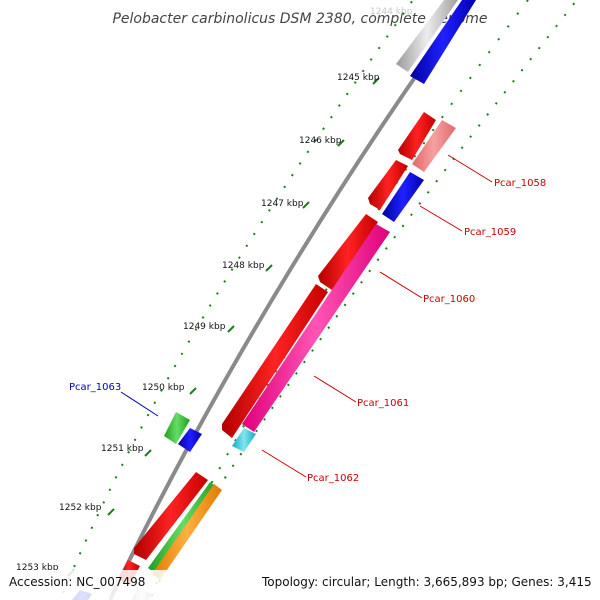 This screenshot has width=600, height=600. Describe the element at coordinates (383, 403) in the screenshot. I see `gene-label-pcar-1061: Pcar_1061` at that location.